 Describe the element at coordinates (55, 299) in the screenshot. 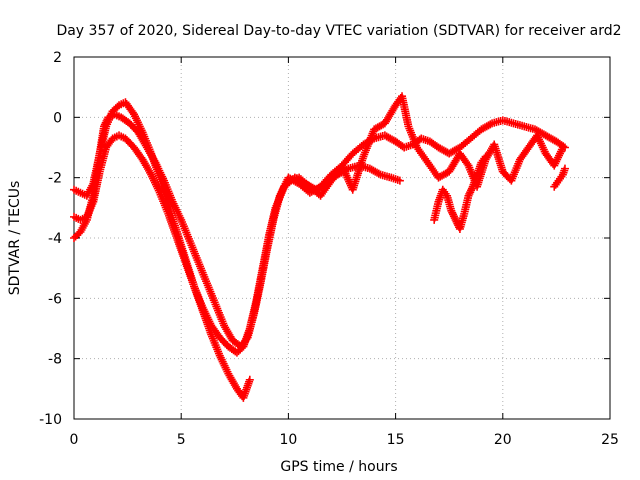

I see `y-tick-label--6: -6` at that location.